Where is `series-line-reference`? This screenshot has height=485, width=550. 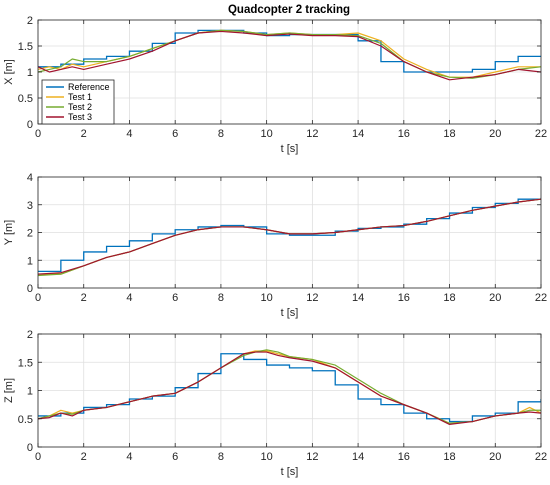 series-line-reference is located at coordinates (289, 234).